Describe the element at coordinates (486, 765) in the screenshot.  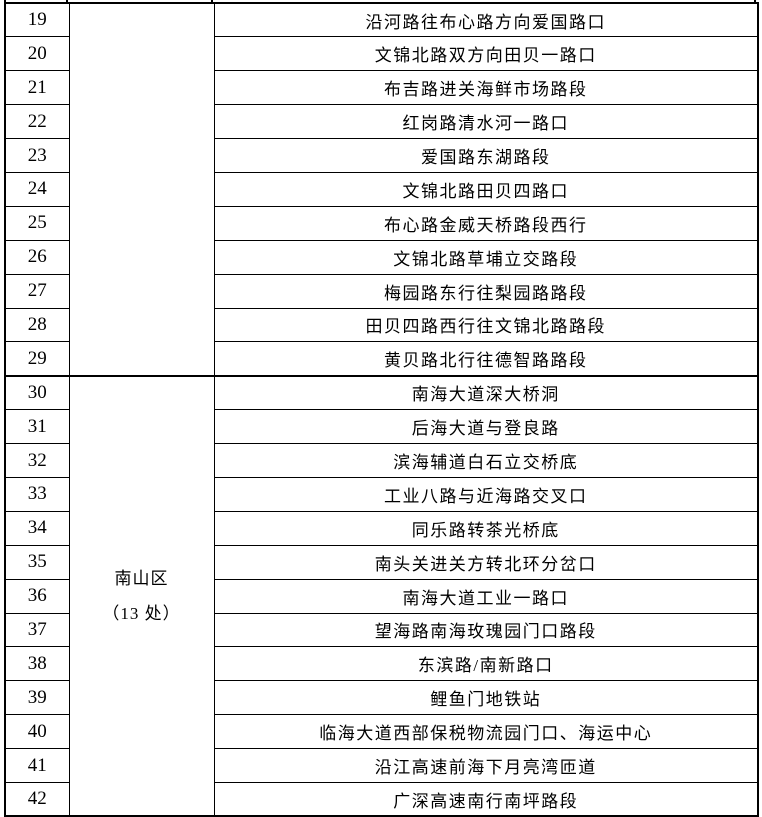
I see `location-cell: 沿江高速前海下月亮湾匝道` at that location.